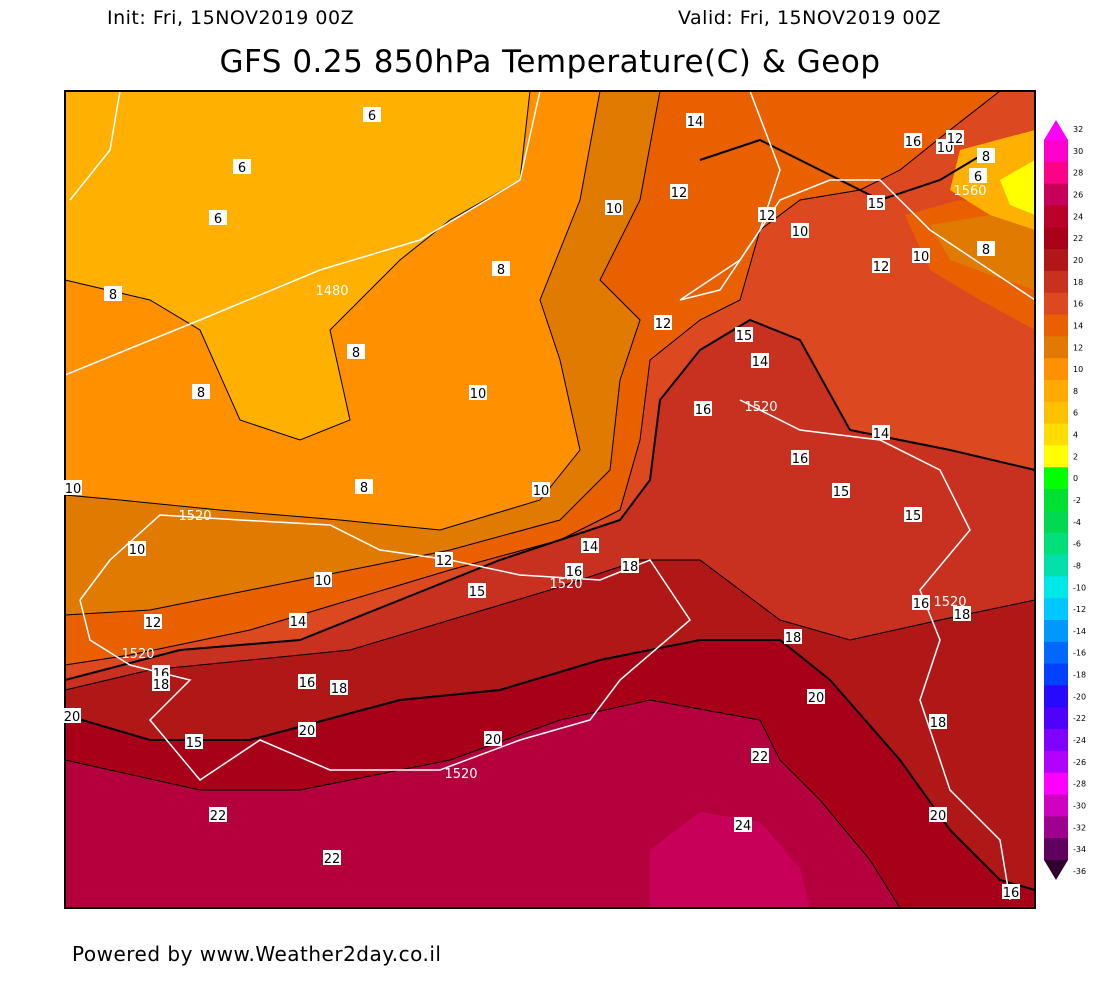  I want to click on colorbar-label: 20, so click(1078, 260).